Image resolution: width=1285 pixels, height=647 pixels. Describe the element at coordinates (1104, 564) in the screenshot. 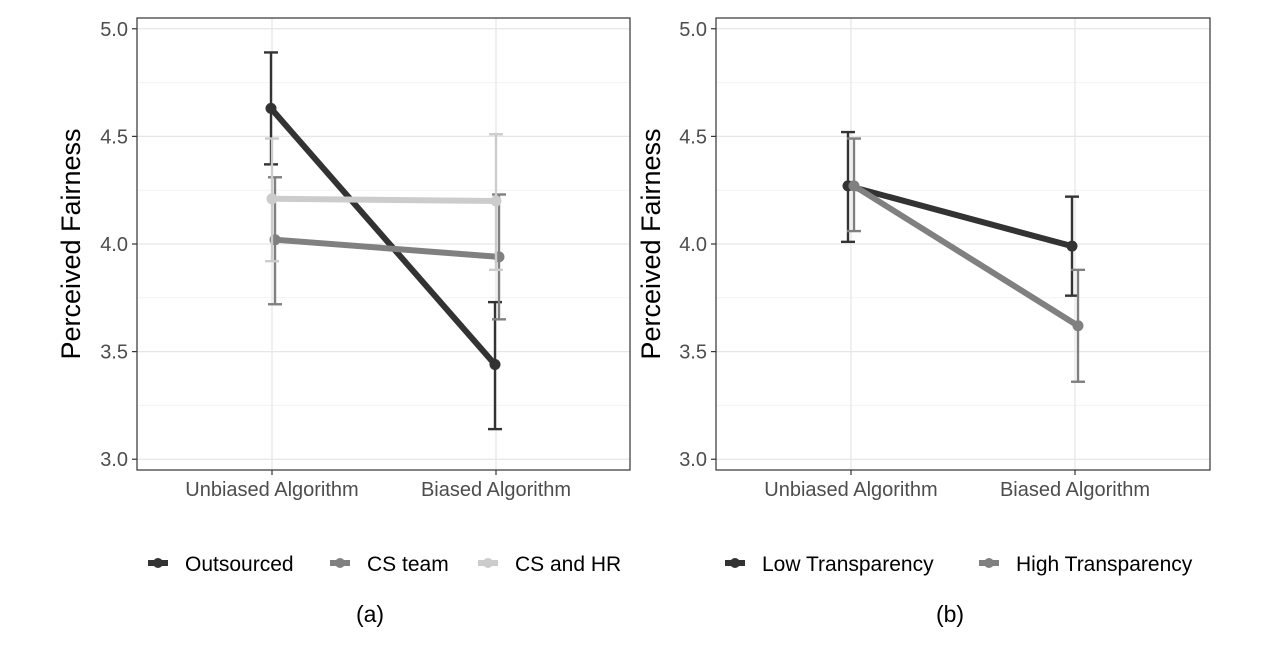

I see `legend-label: High Transparency` at that location.